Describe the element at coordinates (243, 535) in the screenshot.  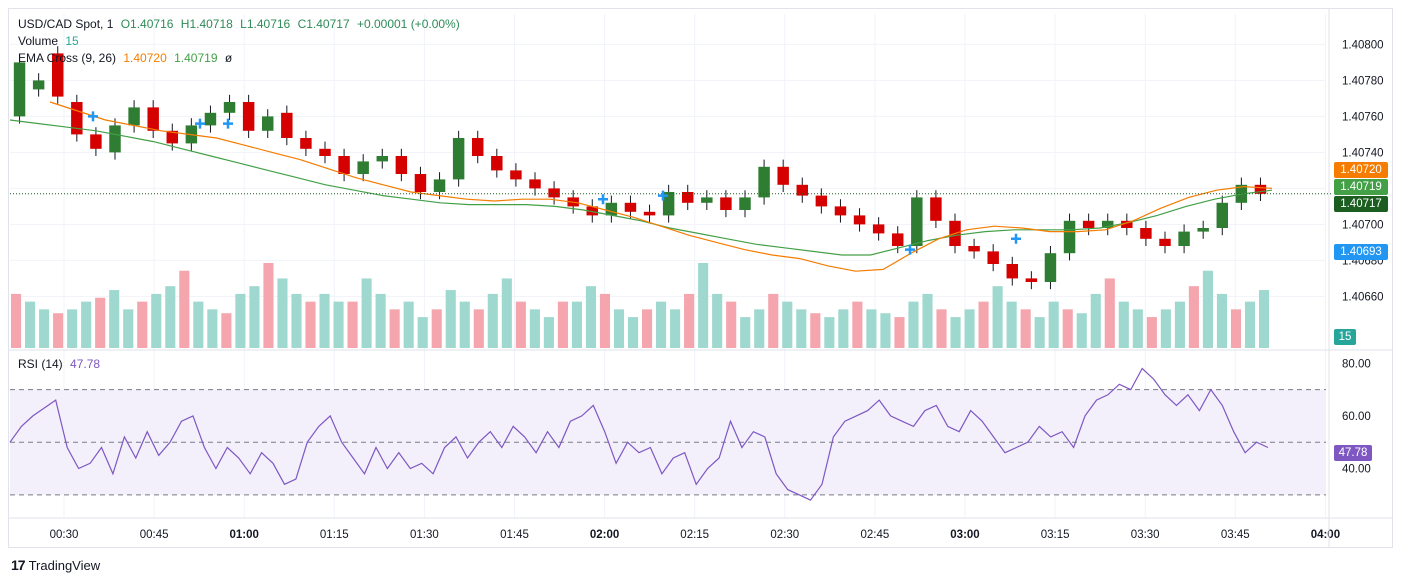
I see `time-tick-label: 01:00` at that location.